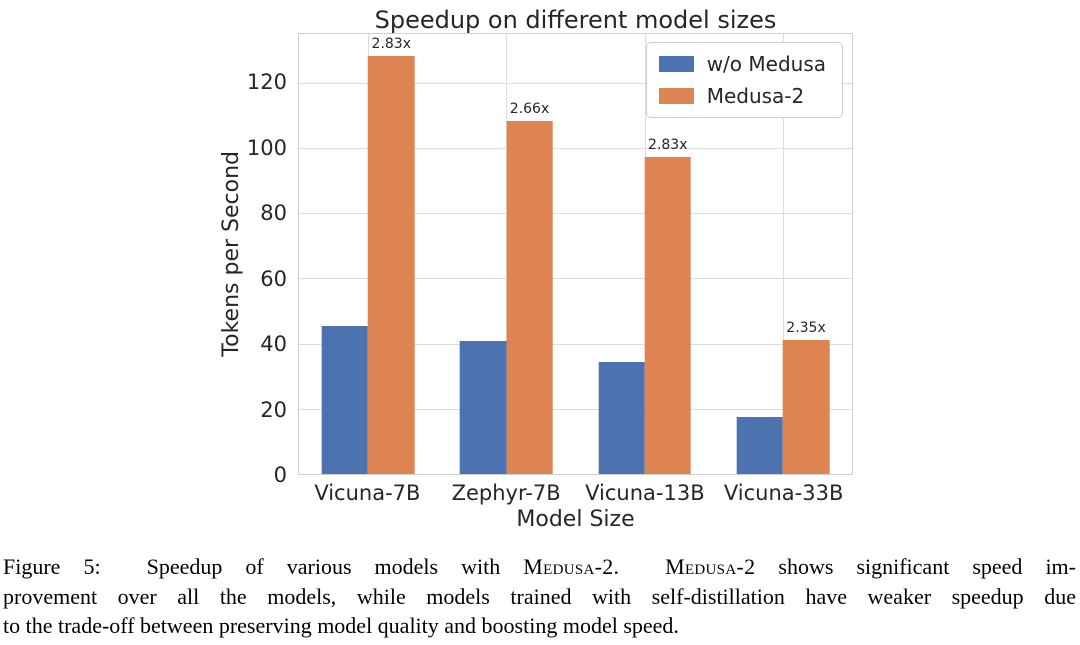  I want to click on legend-swatch-orange, so click(676, 96).